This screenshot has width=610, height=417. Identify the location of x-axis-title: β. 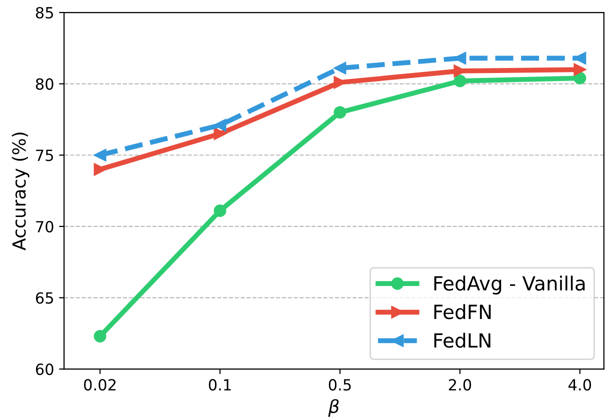
(333, 408).